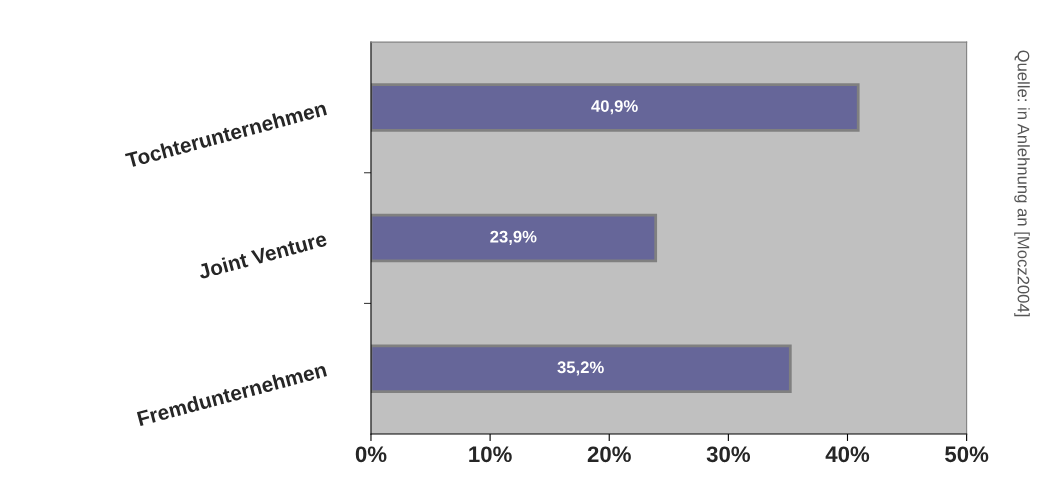 This screenshot has width=1045, height=496. Describe the element at coordinates (490, 454) in the screenshot. I see `x-tick-label: 10%` at that location.